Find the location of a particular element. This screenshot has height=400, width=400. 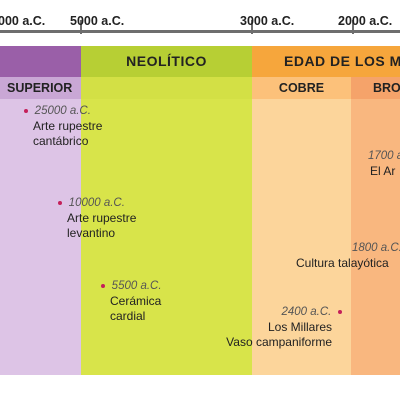

event-year: 10000 a.C. is located at coordinates (96, 203).